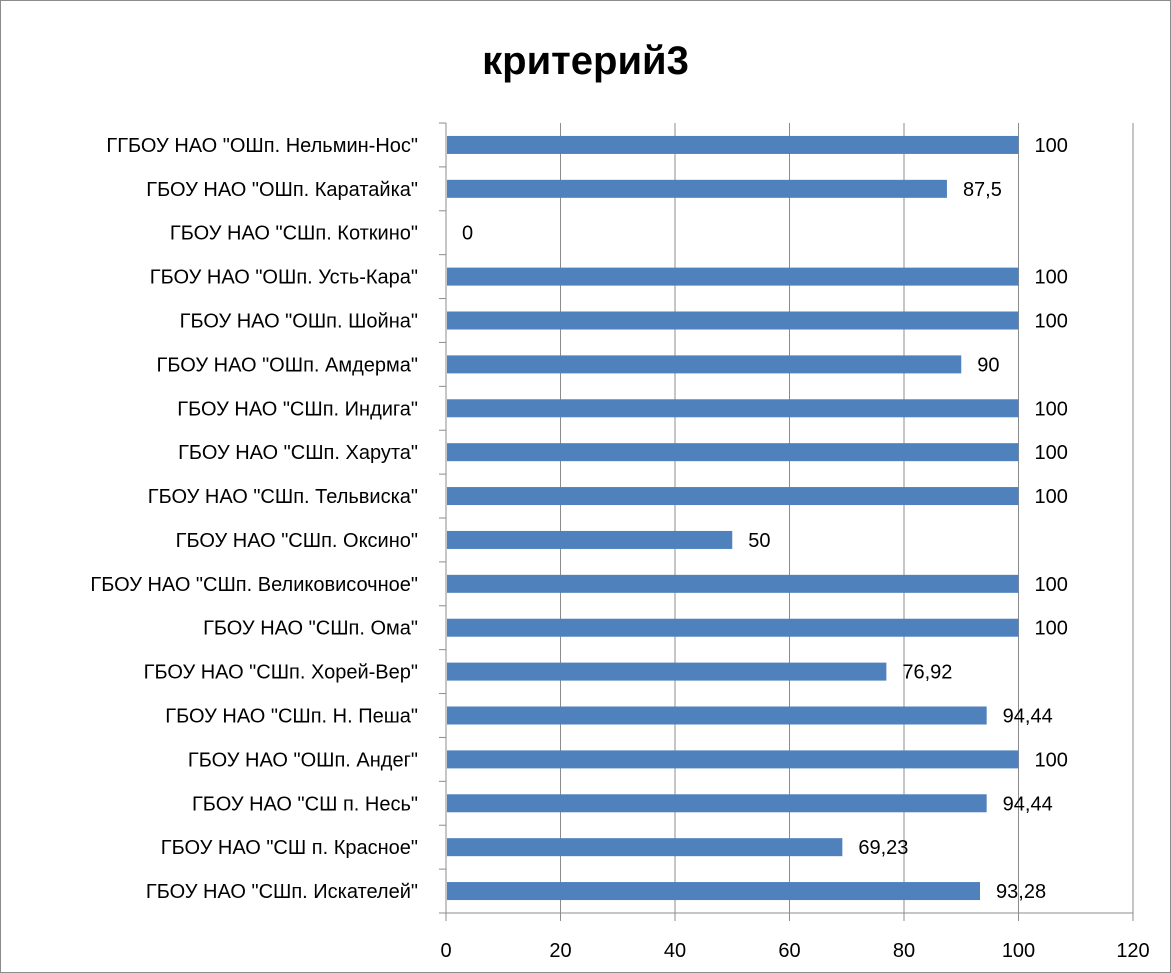 This screenshot has width=1171, height=973. I want to click on data-label: 69,23, so click(883, 848).